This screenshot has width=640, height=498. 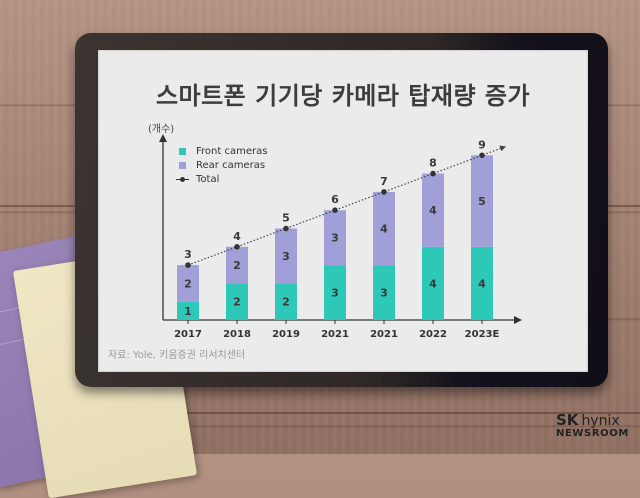 I want to click on rear-value-label: 5, so click(x=482, y=201).